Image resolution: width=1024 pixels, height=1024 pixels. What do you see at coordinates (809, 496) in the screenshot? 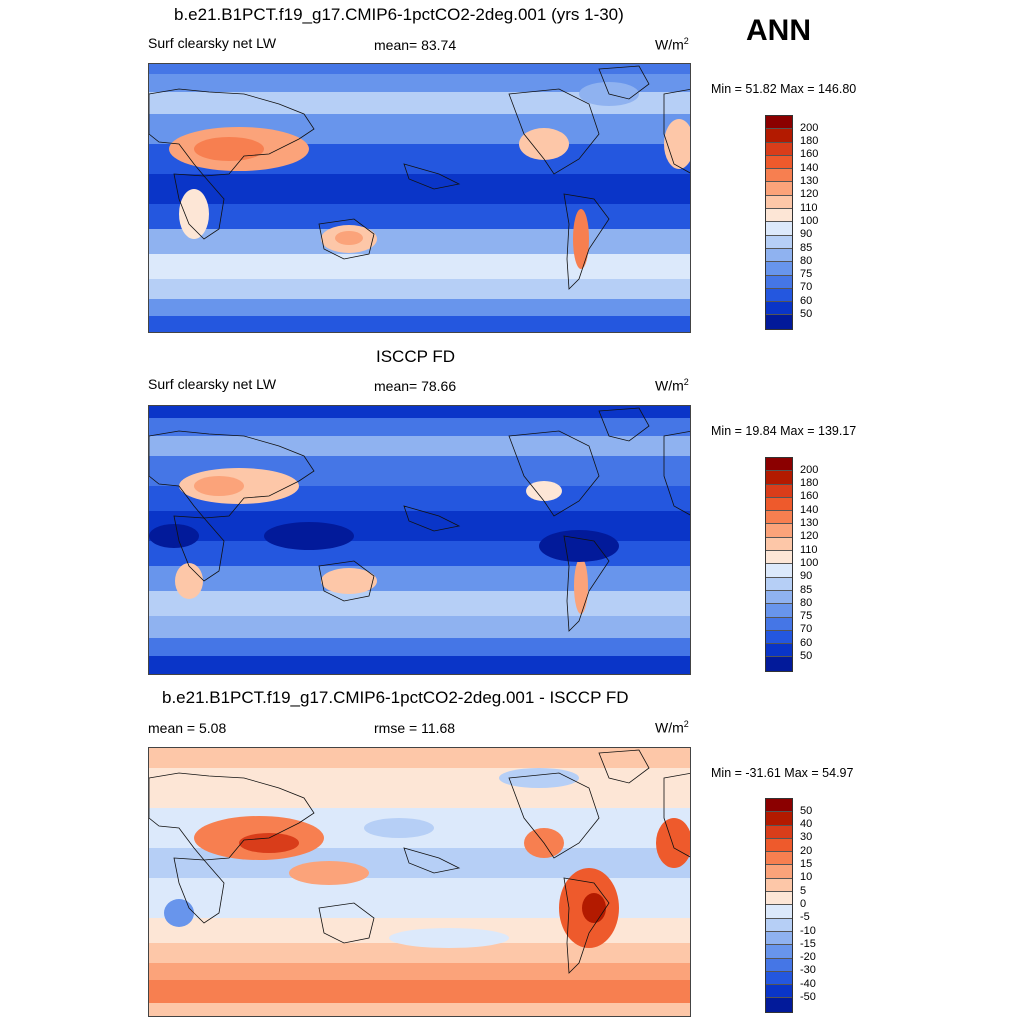
I see `colorbar-tick-label: 160` at bounding box center [809, 496].